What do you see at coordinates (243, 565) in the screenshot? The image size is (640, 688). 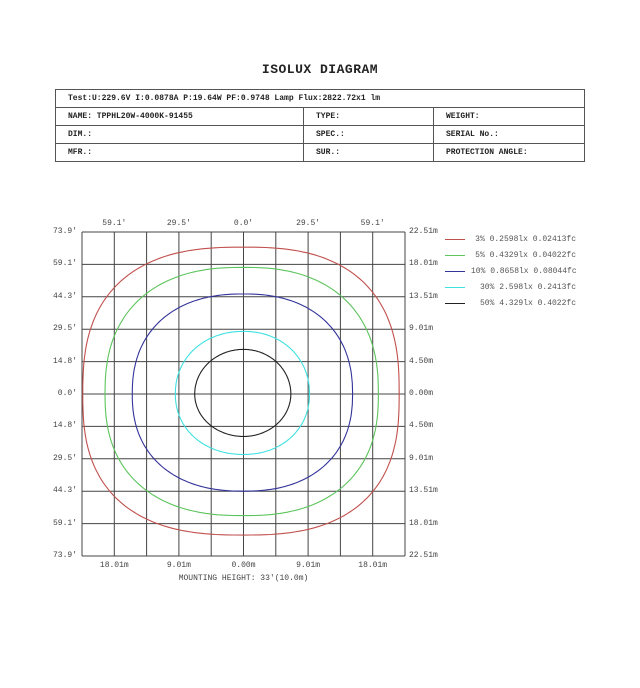 I see `bottom-tick-label: 0.00m` at bounding box center [243, 565].